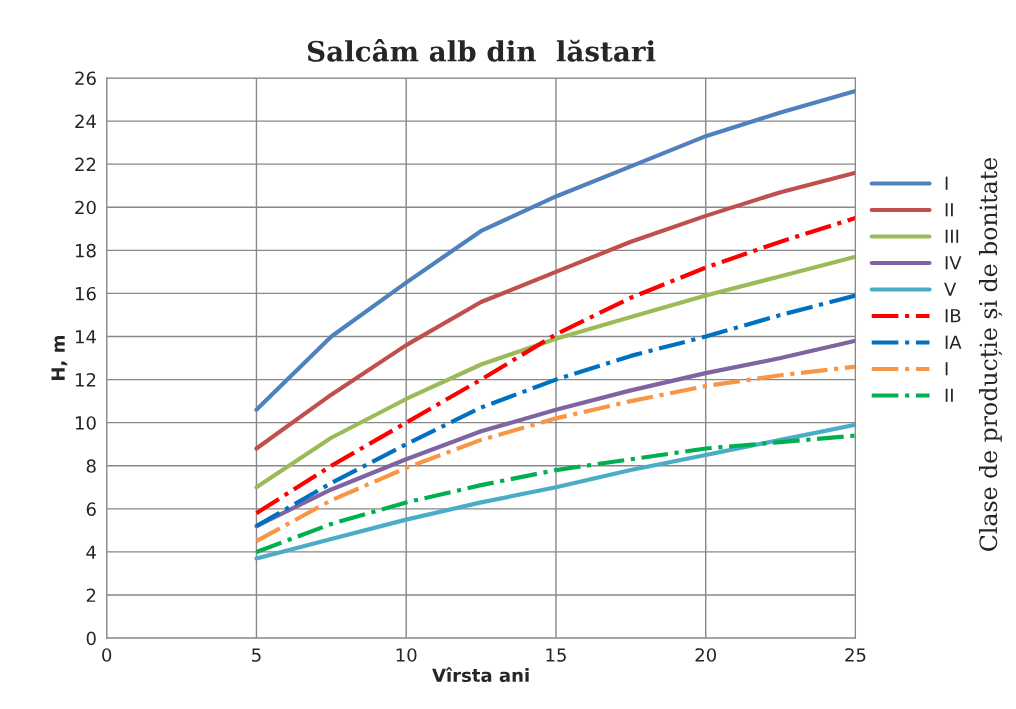  What do you see at coordinates (705, 655) in the screenshot?
I see `x-tick-label: 20` at bounding box center [705, 655].